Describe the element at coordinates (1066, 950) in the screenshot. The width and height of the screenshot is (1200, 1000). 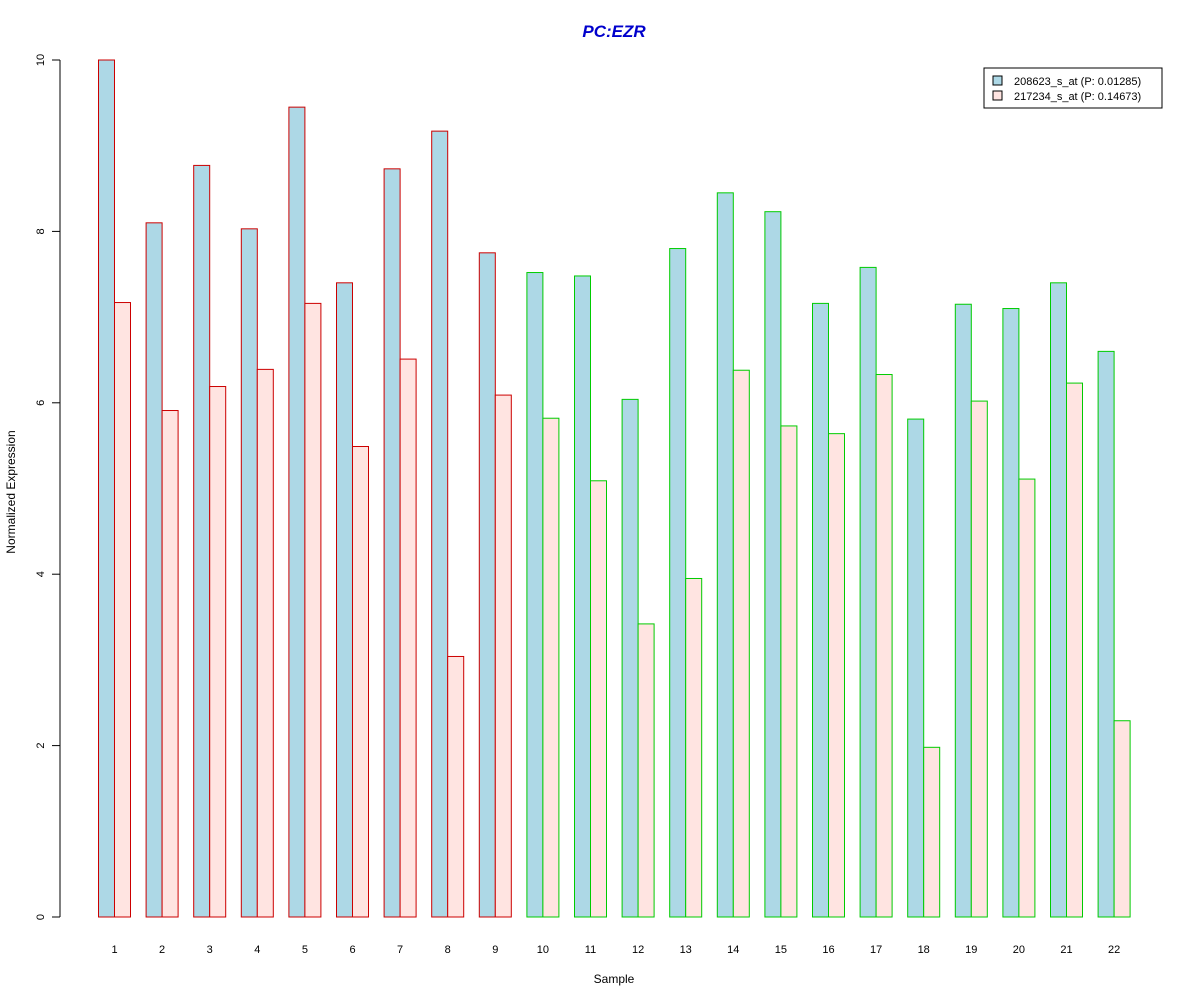
I see `x-tick-label: 21` at that location.